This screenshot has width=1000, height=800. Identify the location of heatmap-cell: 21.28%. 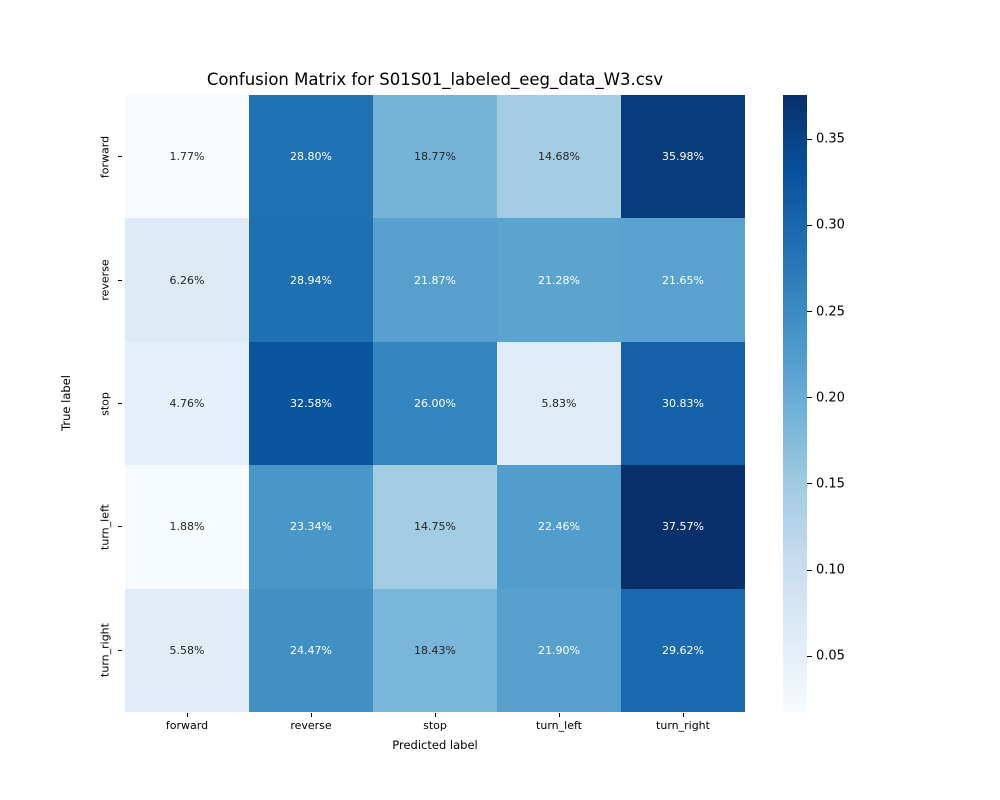
(559, 280).